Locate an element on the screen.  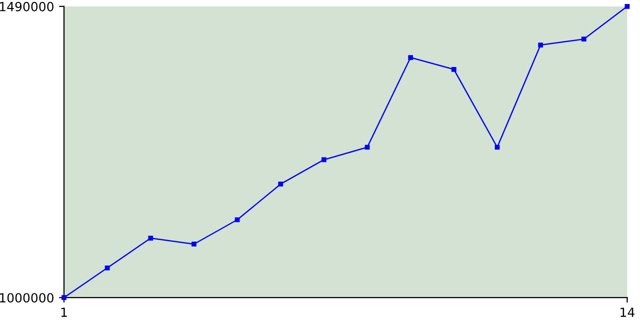
x-tick-label: 1 is located at coordinates (64, 312).